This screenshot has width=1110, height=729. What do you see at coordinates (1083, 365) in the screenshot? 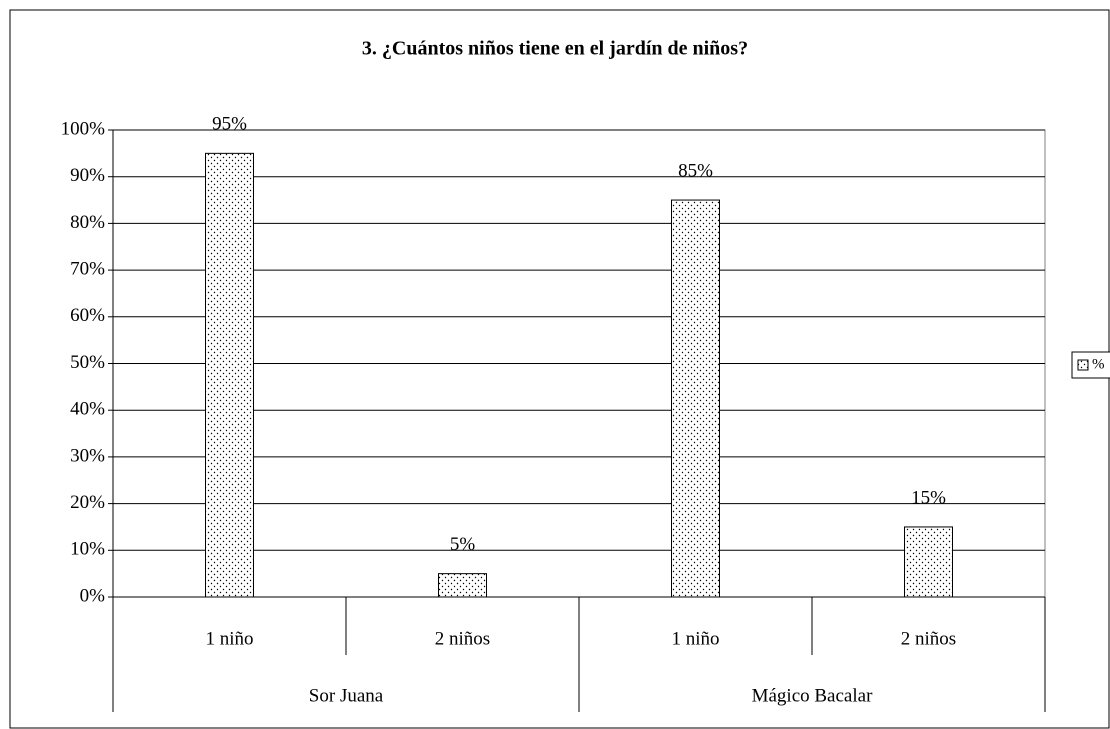
I see `legend-swatch` at bounding box center [1083, 365].